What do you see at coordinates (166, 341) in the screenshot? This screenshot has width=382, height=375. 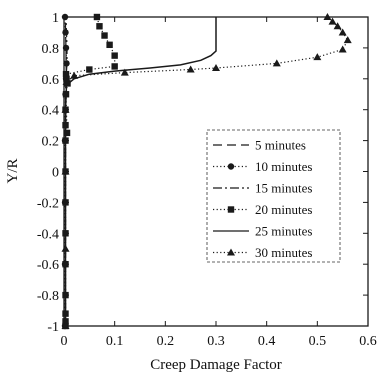 I see `x-tick-label: 0.2` at bounding box center [166, 341].